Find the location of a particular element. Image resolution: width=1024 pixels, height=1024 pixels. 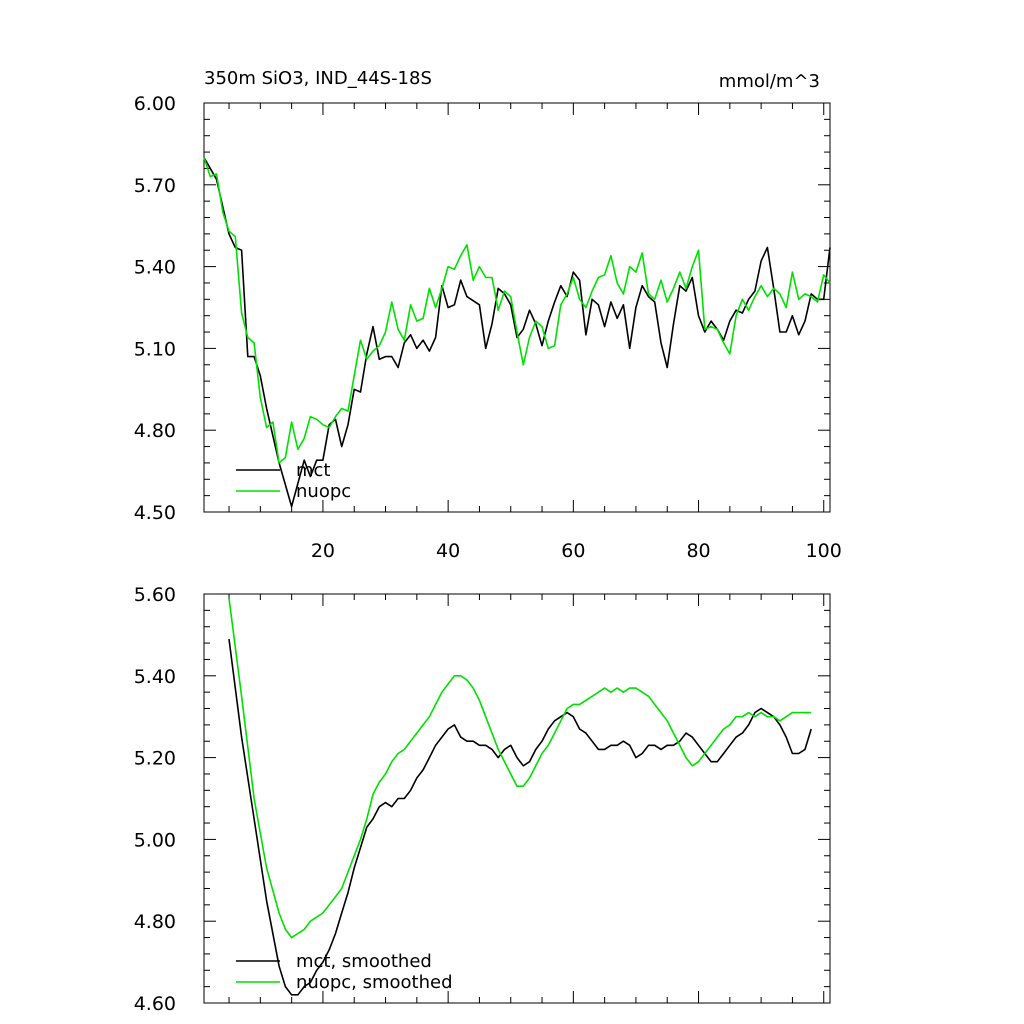

y-tick-label: 4.60 is located at coordinates (155, 1004).